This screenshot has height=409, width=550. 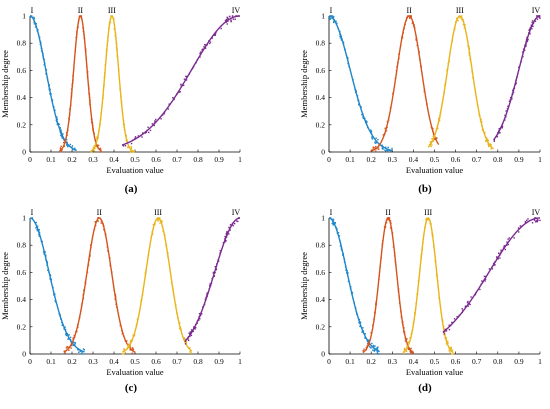 I want to click on series-I-markers, so click(x=57, y=286).